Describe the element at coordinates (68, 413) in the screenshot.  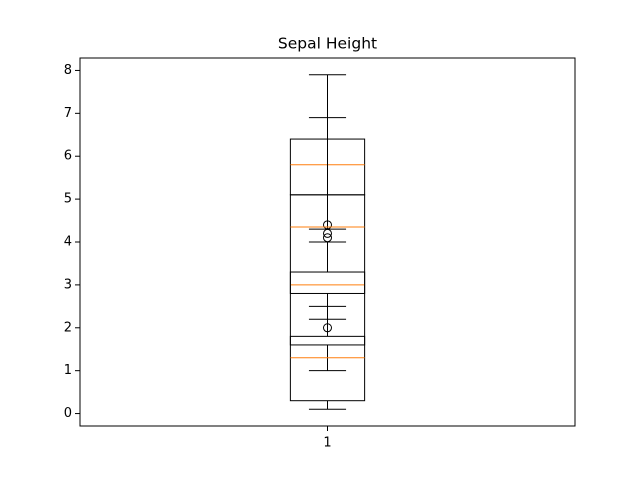
I see `y-tick-label: 0` at that location.